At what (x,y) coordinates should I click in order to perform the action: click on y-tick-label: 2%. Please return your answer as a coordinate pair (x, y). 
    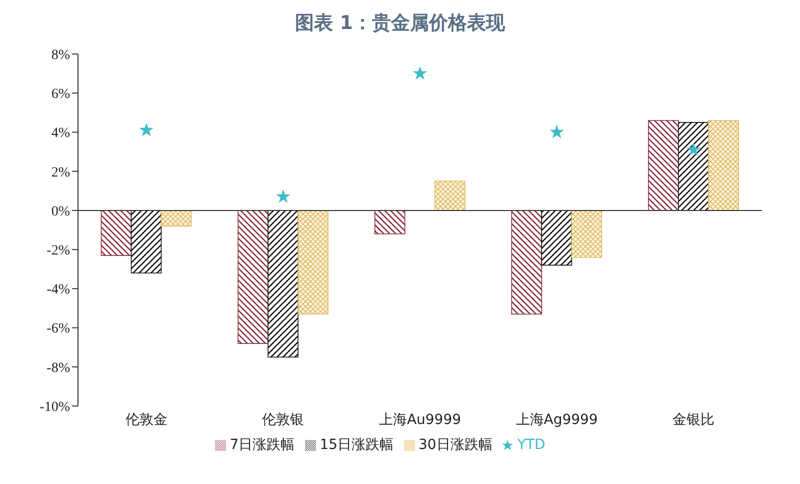
    Looking at the image, I should click on (60, 172).